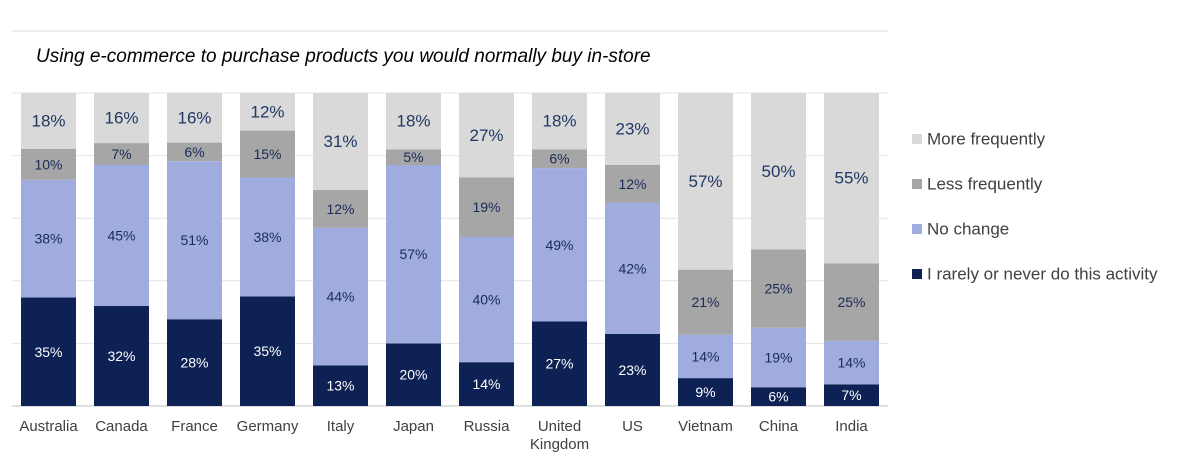 Image resolution: width=1189 pixels, height=465 pixels. Describe the element at coordinates (779, 426) in the screenshot. I see `x-tick-label: China` at that location.